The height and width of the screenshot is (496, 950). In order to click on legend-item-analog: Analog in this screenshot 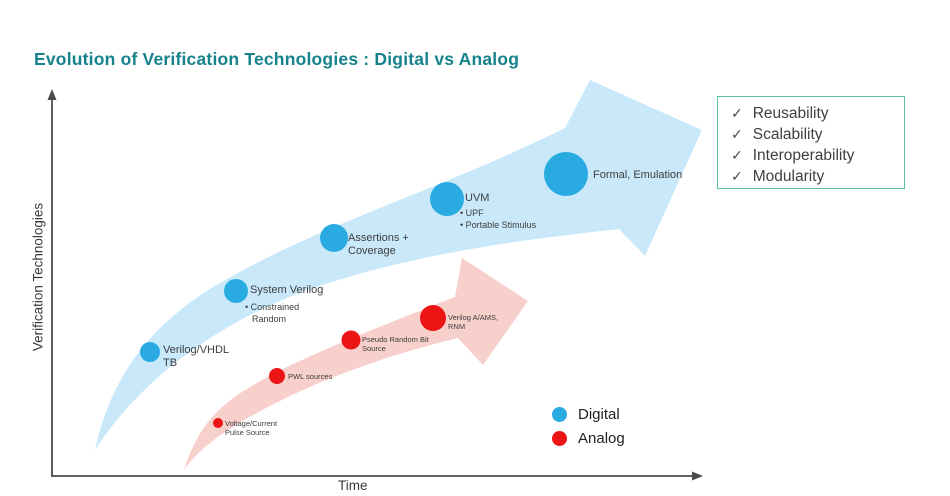, I will do `click(588, 438)`.